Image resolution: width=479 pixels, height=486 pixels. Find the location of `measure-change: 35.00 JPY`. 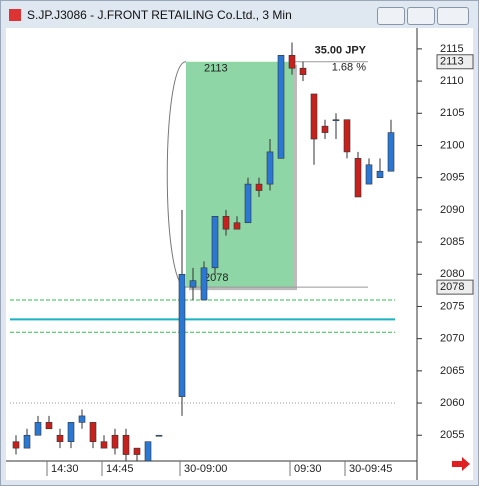

measure-change: 35.00 JPY is located at coordinates (341, 51).